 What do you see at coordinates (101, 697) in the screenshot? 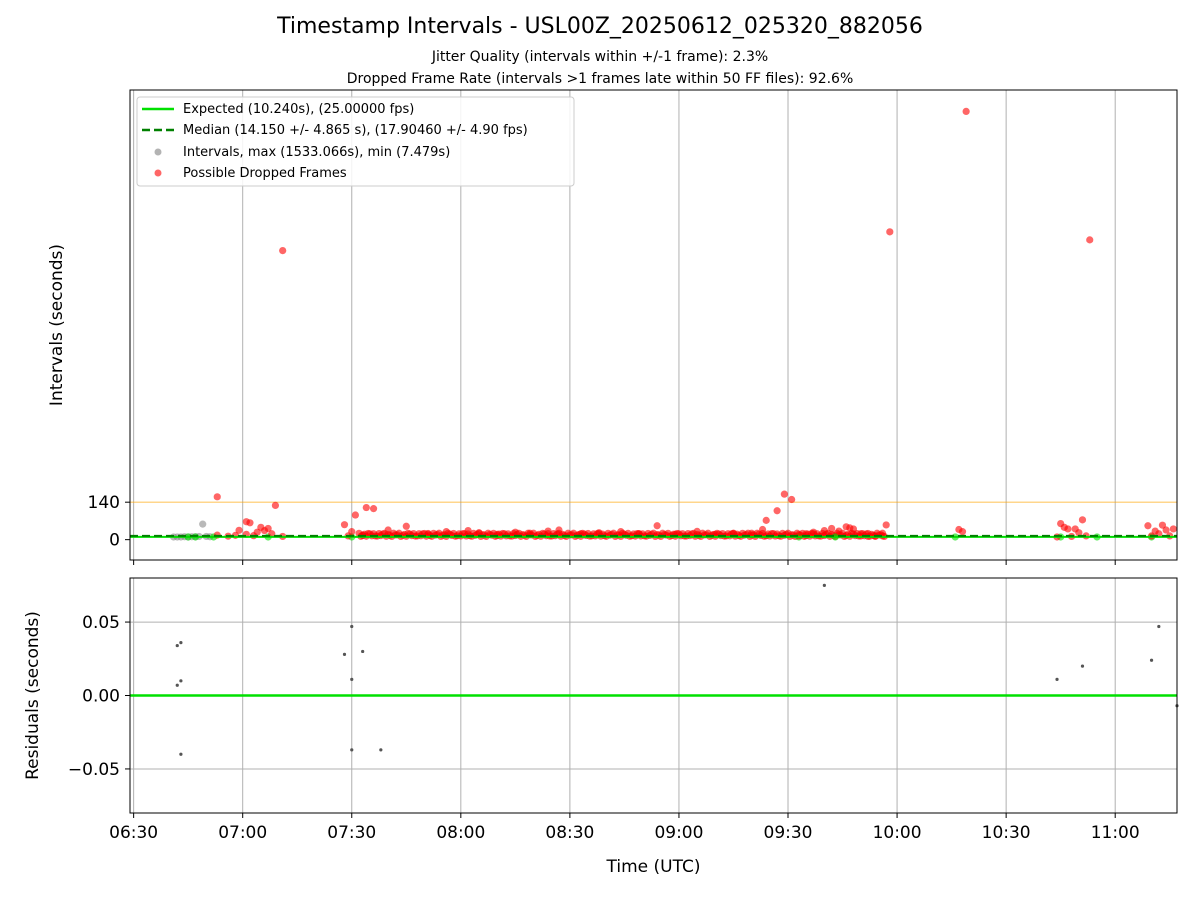
I see `bottom-y-tick-label: 0.00` at bounding box center [101, 697].